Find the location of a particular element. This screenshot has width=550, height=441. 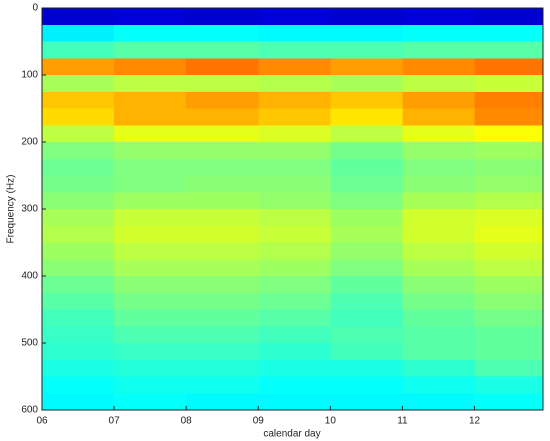

y-tick-label: 600 is located at coordinates (29, 410).